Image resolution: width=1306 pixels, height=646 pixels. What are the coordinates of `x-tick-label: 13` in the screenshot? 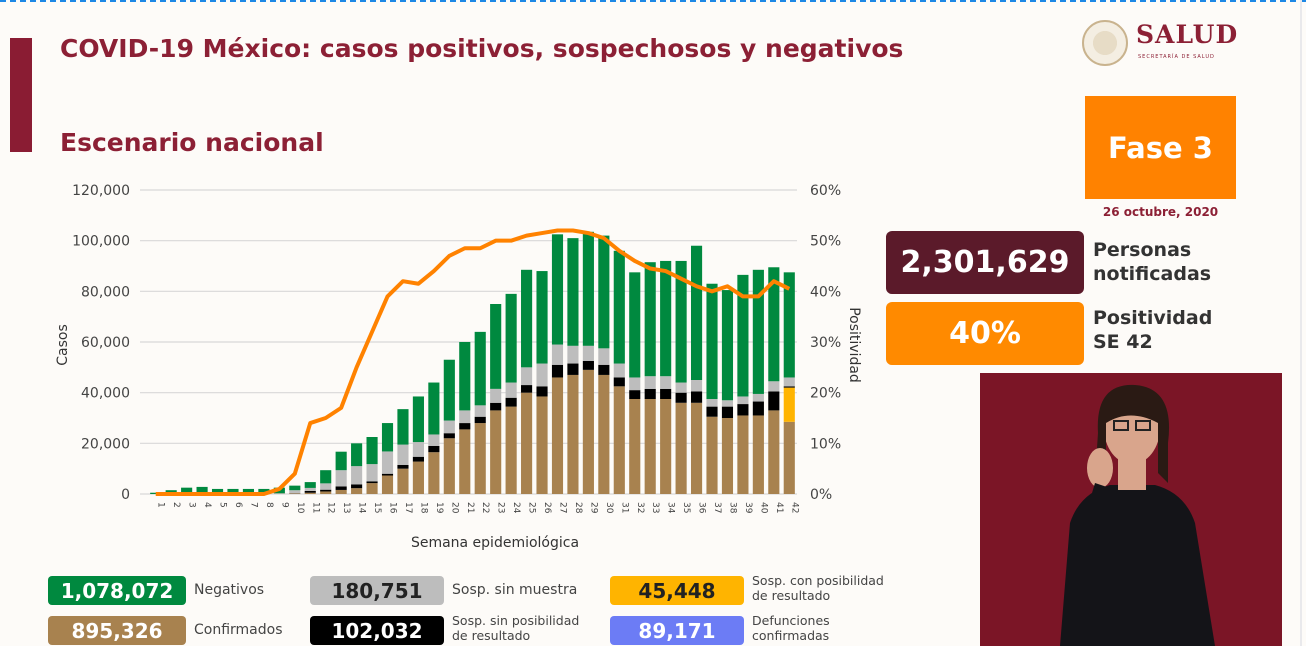 It's located at (346, 507).